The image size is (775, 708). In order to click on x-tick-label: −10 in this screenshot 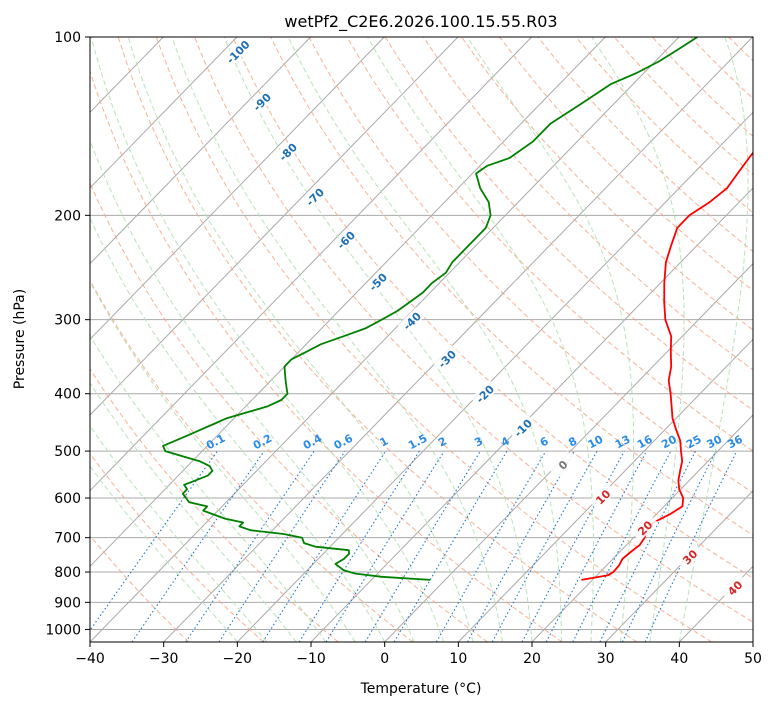, I will do `click(311, 659)`.